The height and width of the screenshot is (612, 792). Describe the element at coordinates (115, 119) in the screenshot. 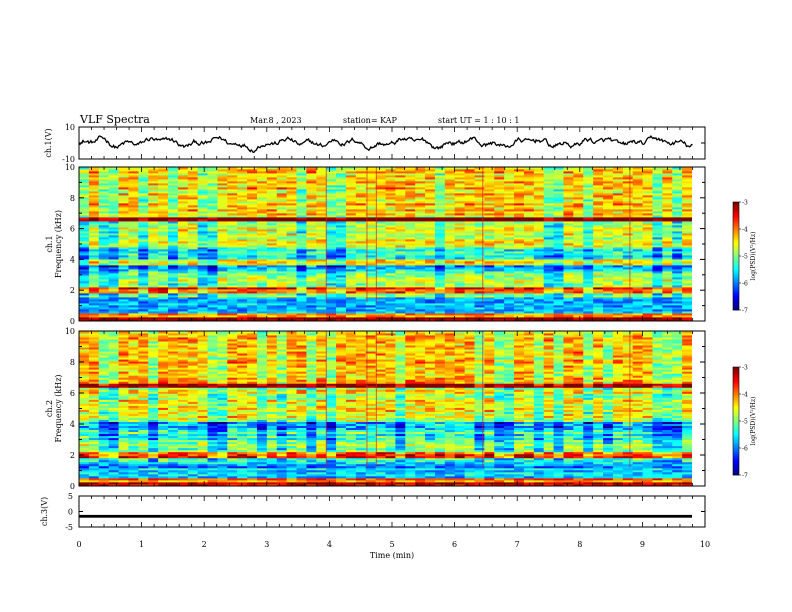

I see `chart-title: VLF Spectra` at that location.